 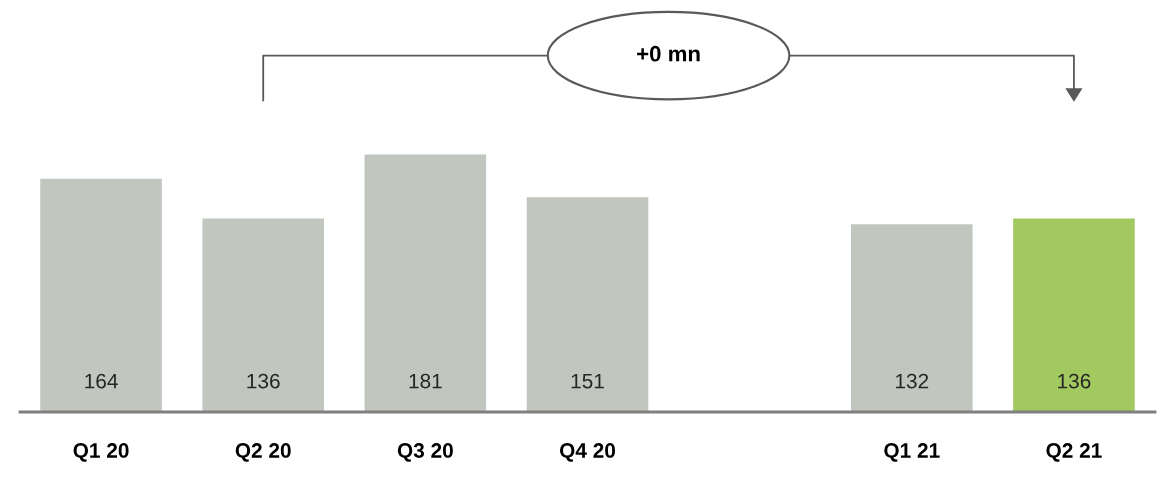 What do you see at coordinates (101, 381) in the screenshot?
I see `data-label: 164` at bounding box center [101, 381].